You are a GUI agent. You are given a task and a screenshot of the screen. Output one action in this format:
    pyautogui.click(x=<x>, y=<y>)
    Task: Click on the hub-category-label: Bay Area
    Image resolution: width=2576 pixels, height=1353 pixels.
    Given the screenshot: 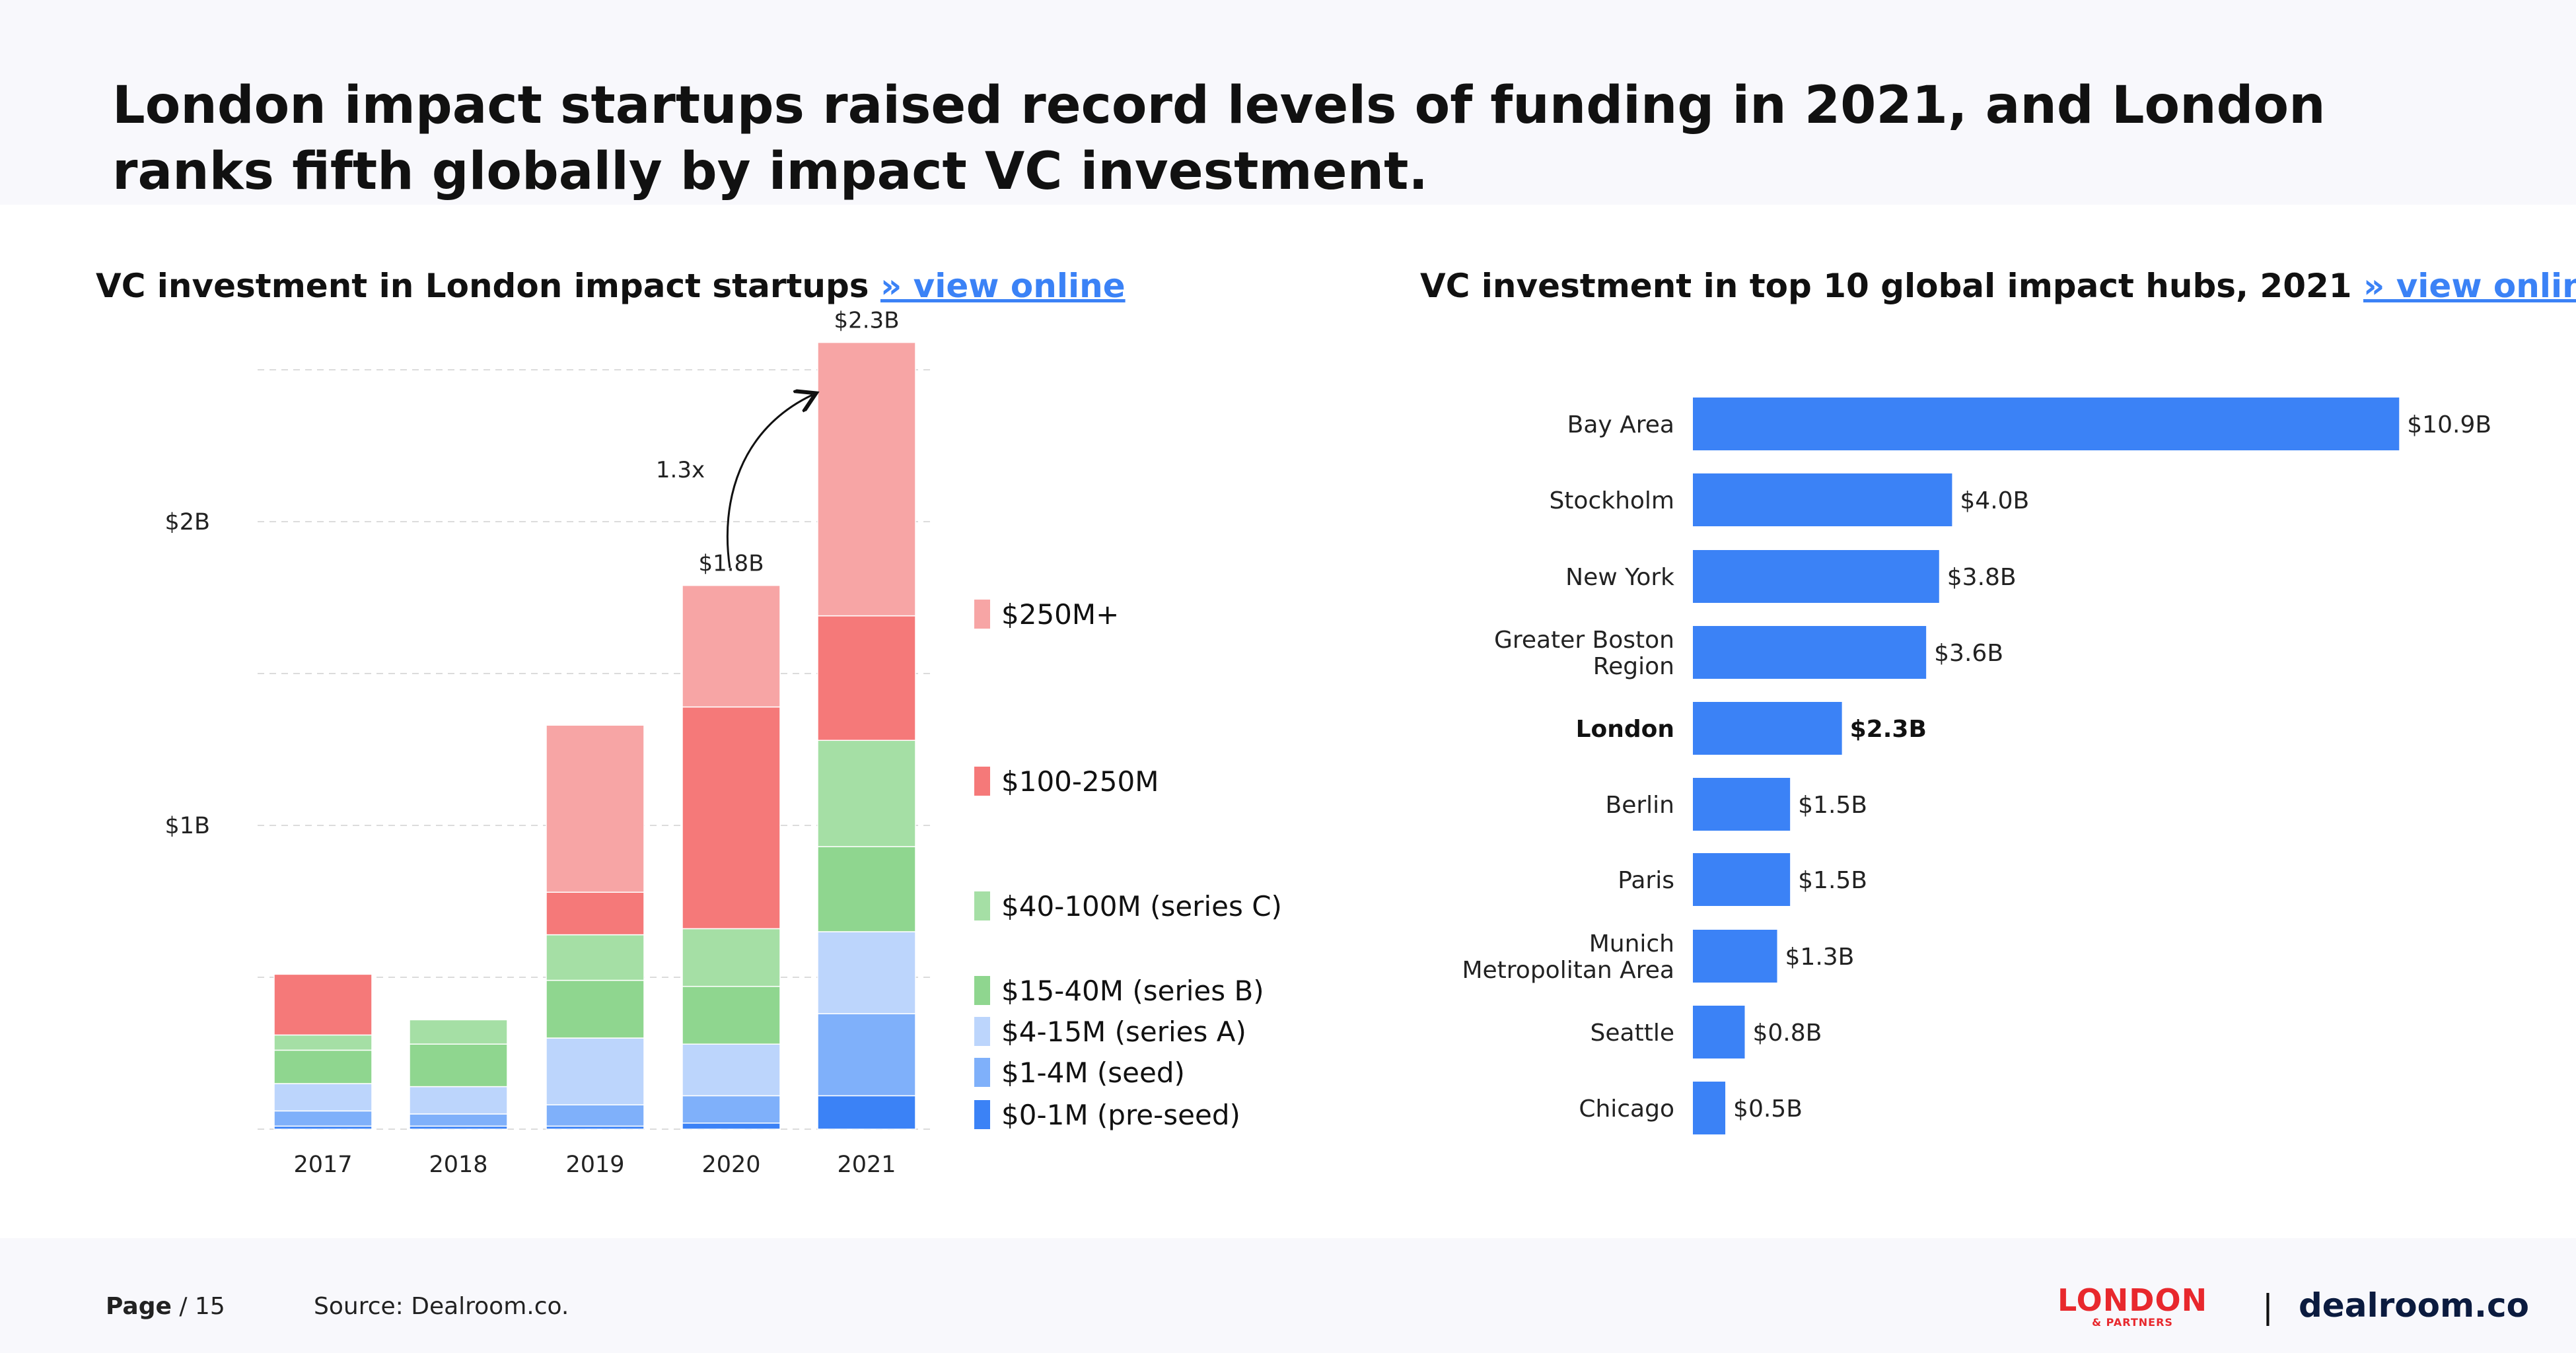 What is the action you would take?
    pyautogui.click(x=1621, y=424)
    